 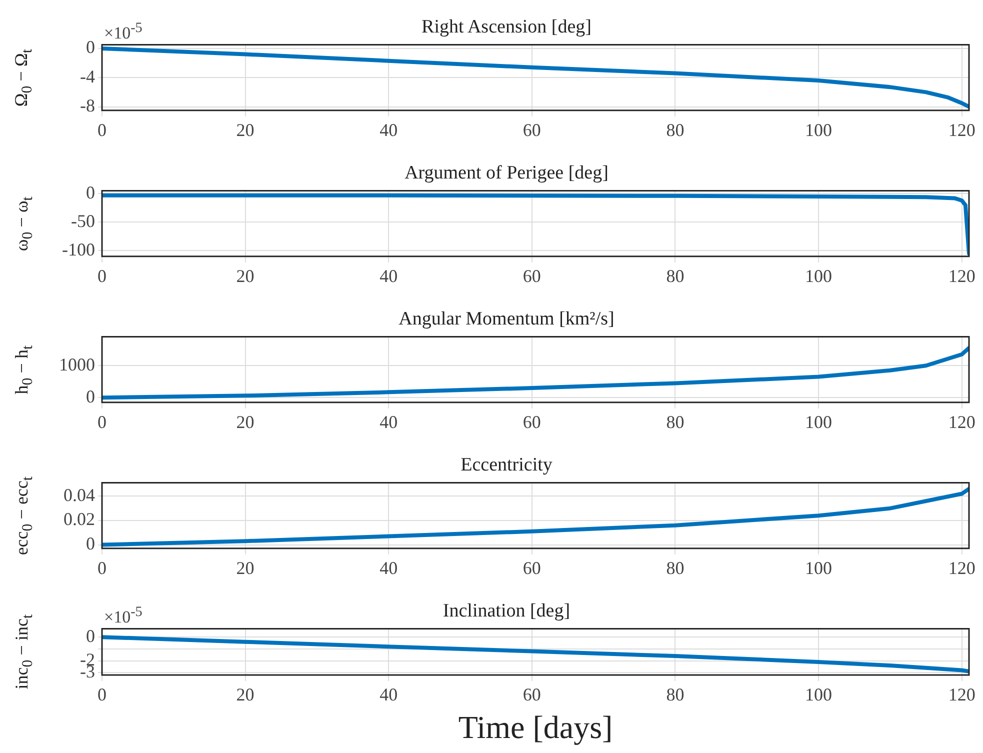 I want to click on y-tick-label: -4, so click(x=87, y=76).